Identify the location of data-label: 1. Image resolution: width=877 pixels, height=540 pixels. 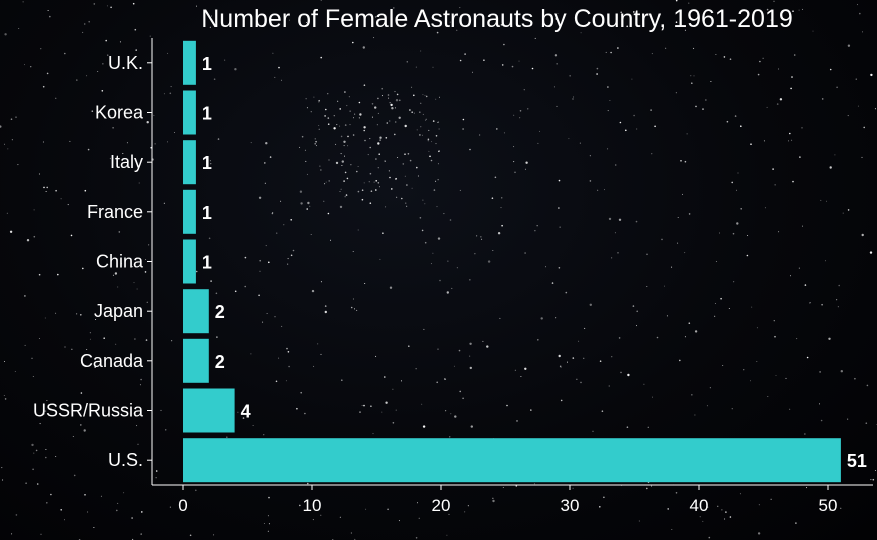
(207, 263).